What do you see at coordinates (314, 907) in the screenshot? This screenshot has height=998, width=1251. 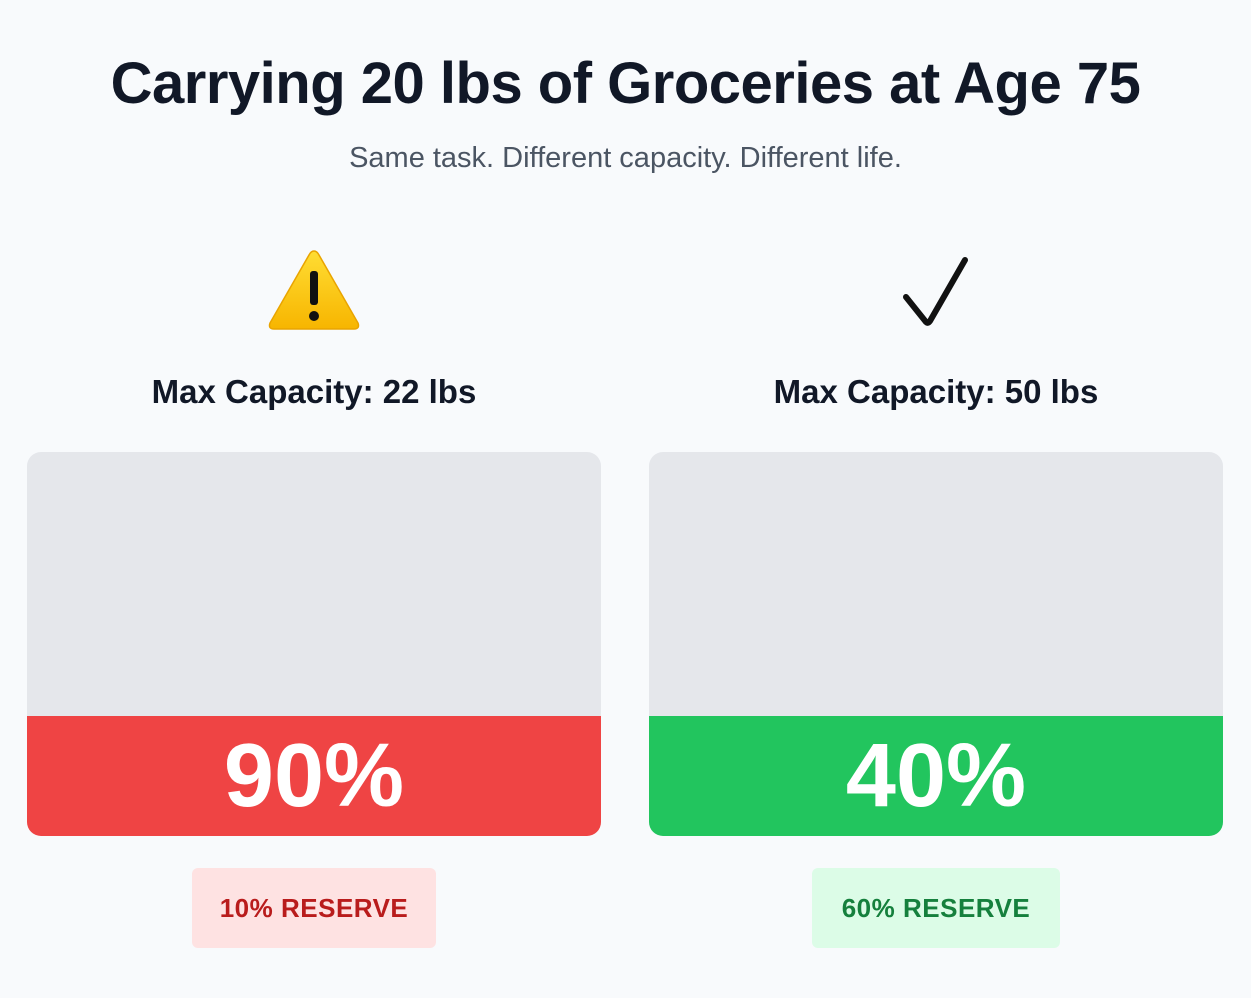 I see `reserve-badge: 10% RESERVE` at bounding box center [314, 907].